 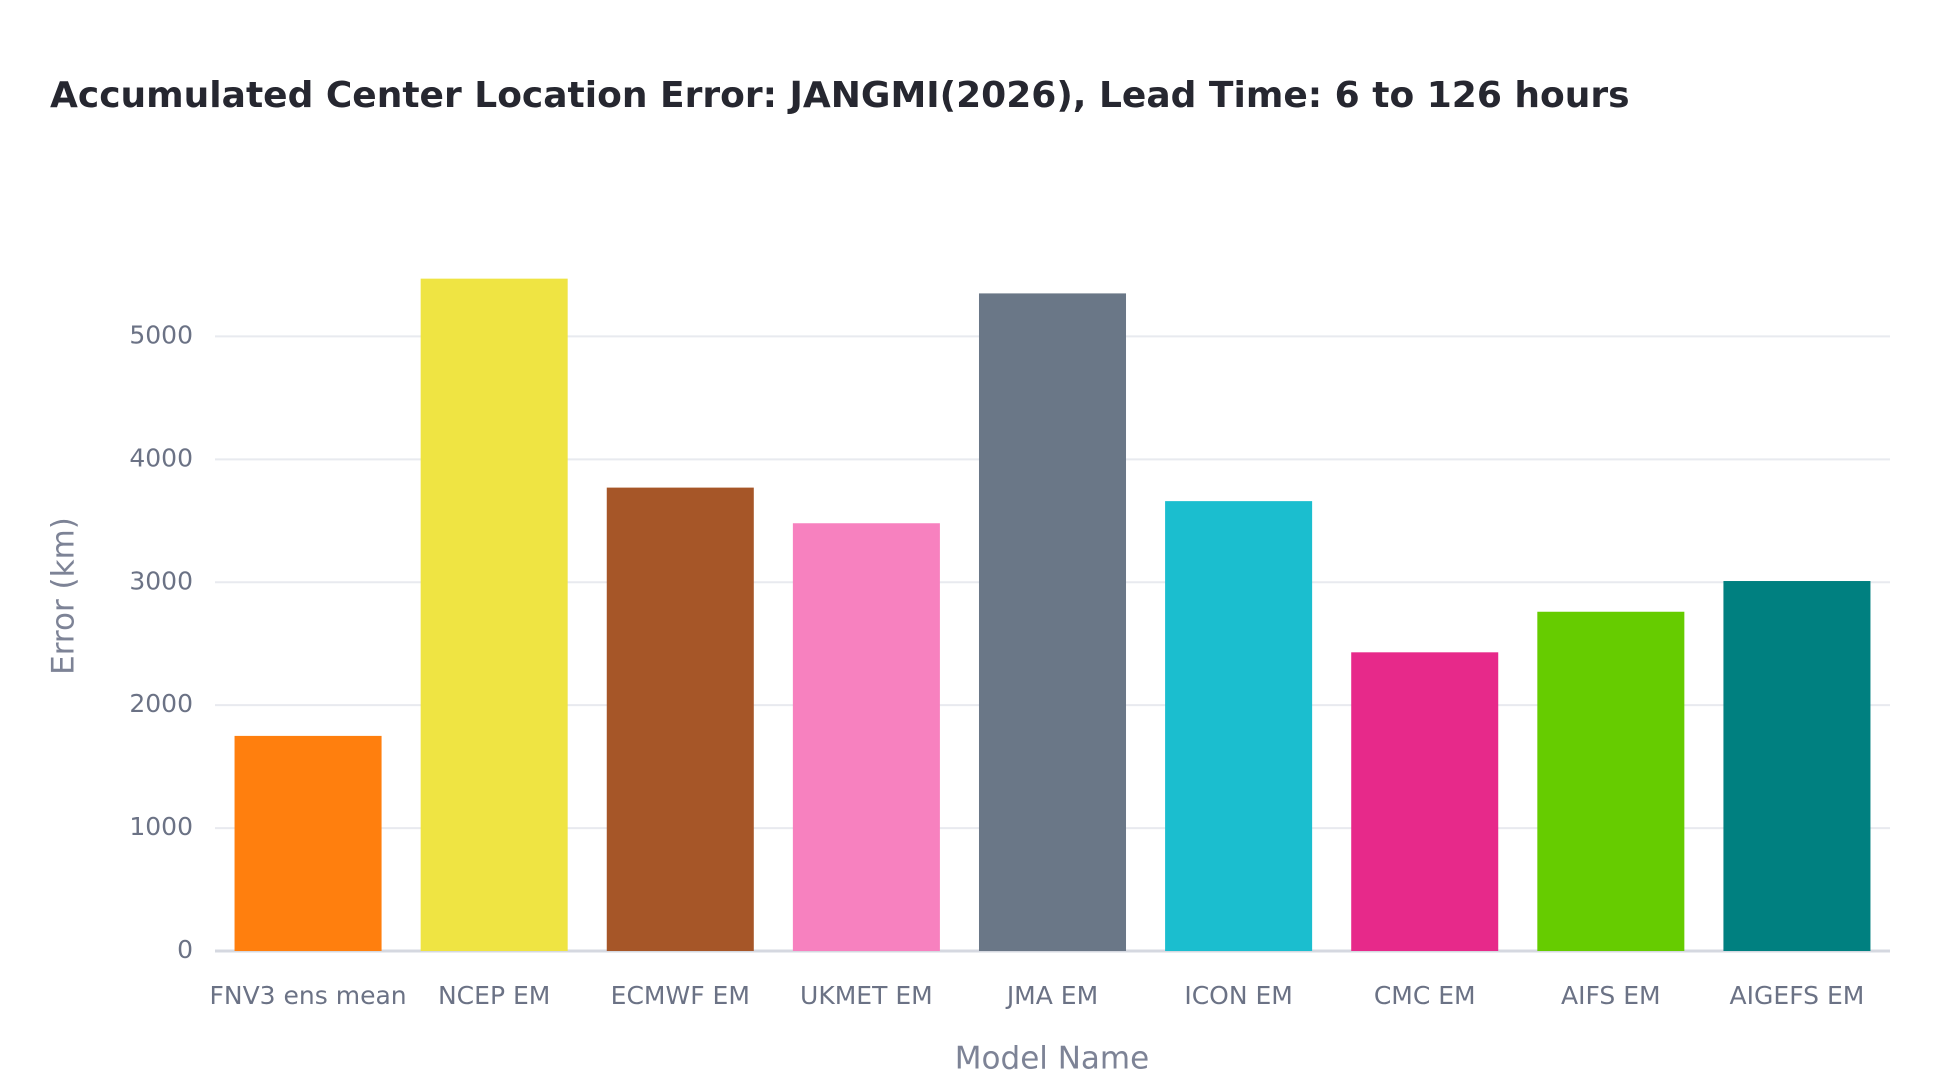 I want to click on x-tick-label: NCEP EM, so click(x=494, y=995).